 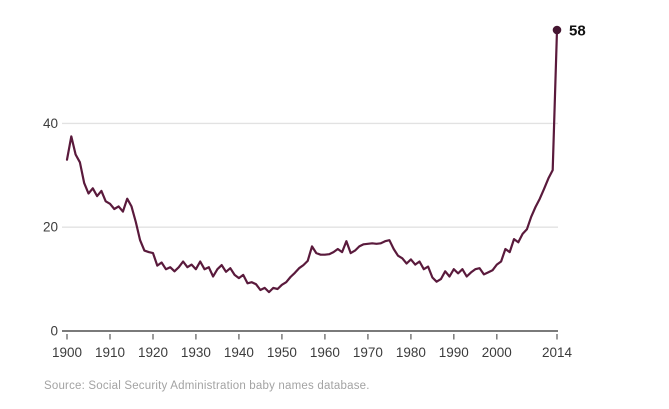 What do you see at coordinates (153, 352) in the screenshot?
I see `x-tick-label-1920: 1920` at bounding box center [153, 352].